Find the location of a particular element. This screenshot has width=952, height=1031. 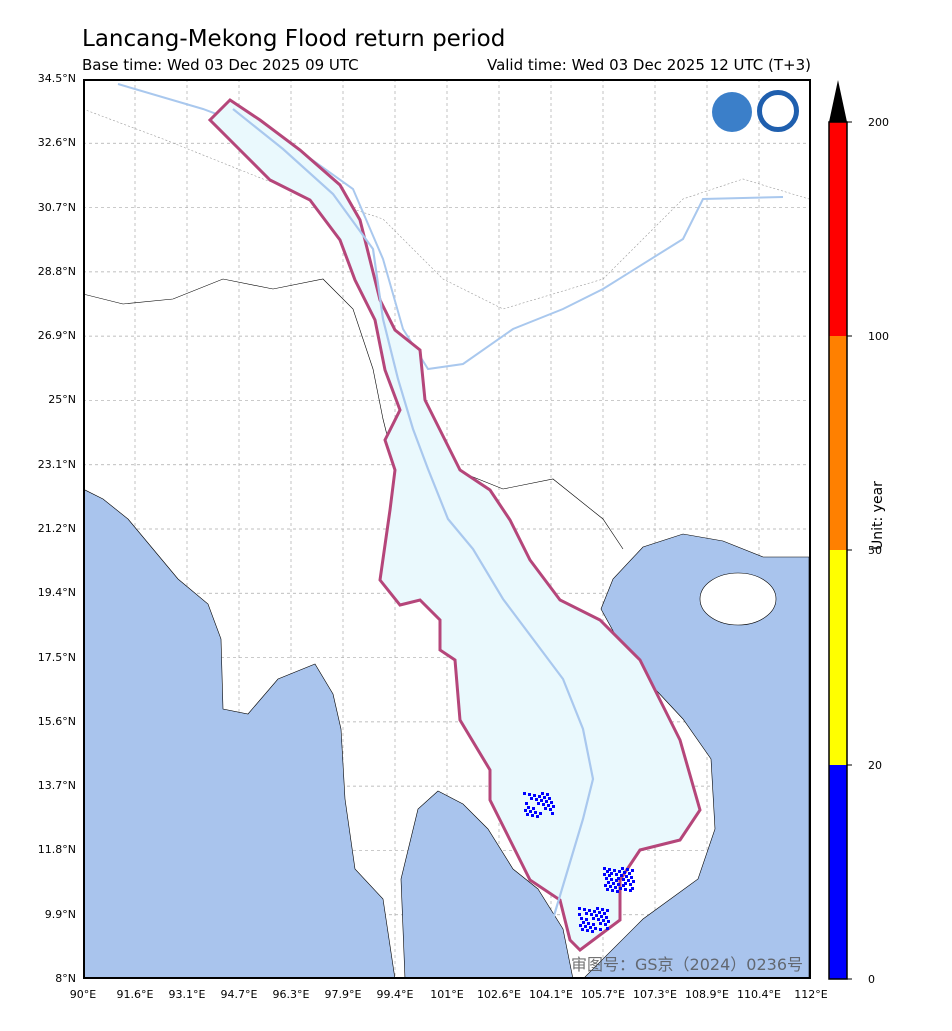

province-borders is located at coordinates (446, 209).